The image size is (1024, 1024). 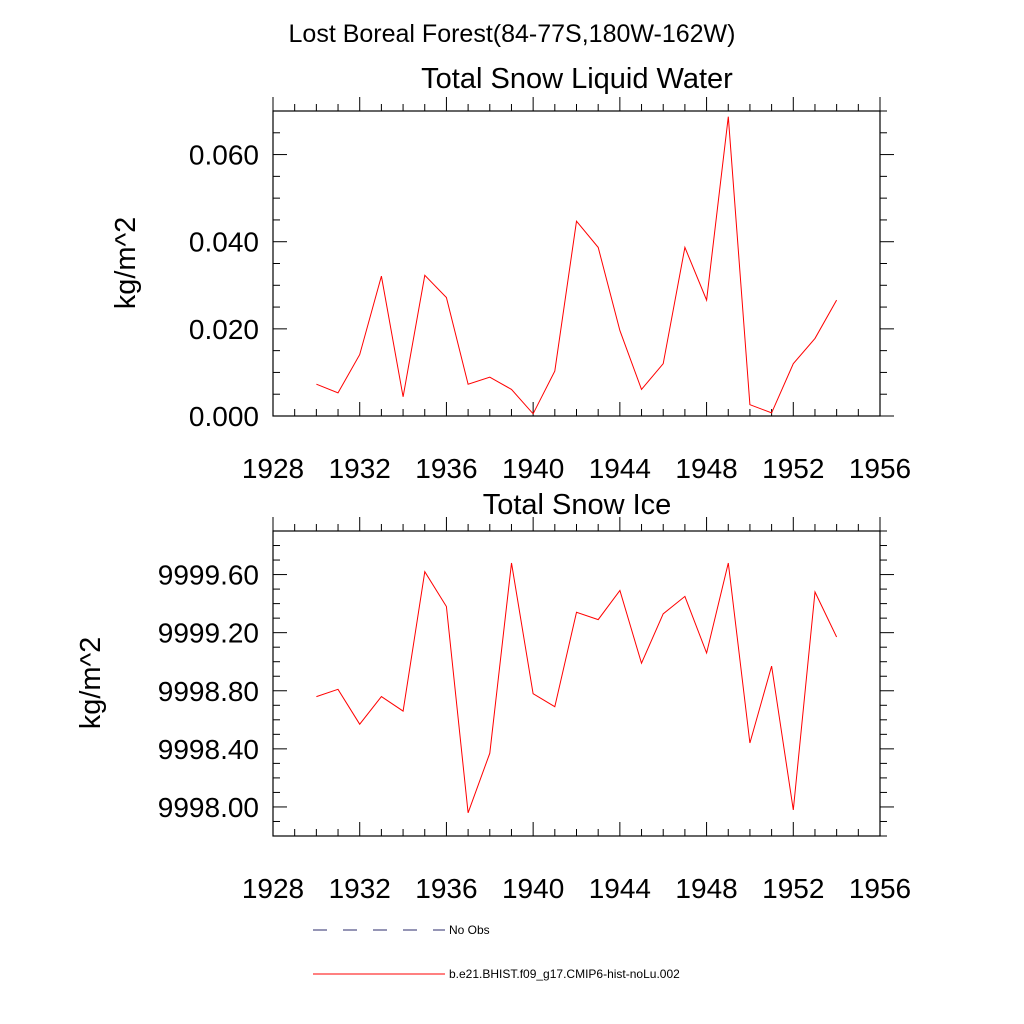 What do you see at coordinates (564, 974) in the screenshot?
I see `legend-label-model: b.e21.BHIST.f09_g17.CMIP6-hist-noLu.002` at bounding box center [564, 974].